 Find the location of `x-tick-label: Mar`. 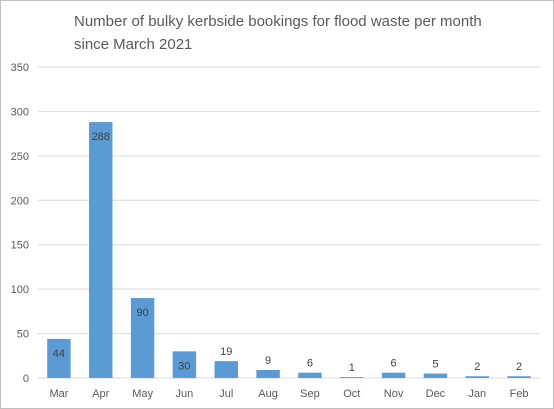

x-tick-label: Mar is located at coordinates (58, 394).